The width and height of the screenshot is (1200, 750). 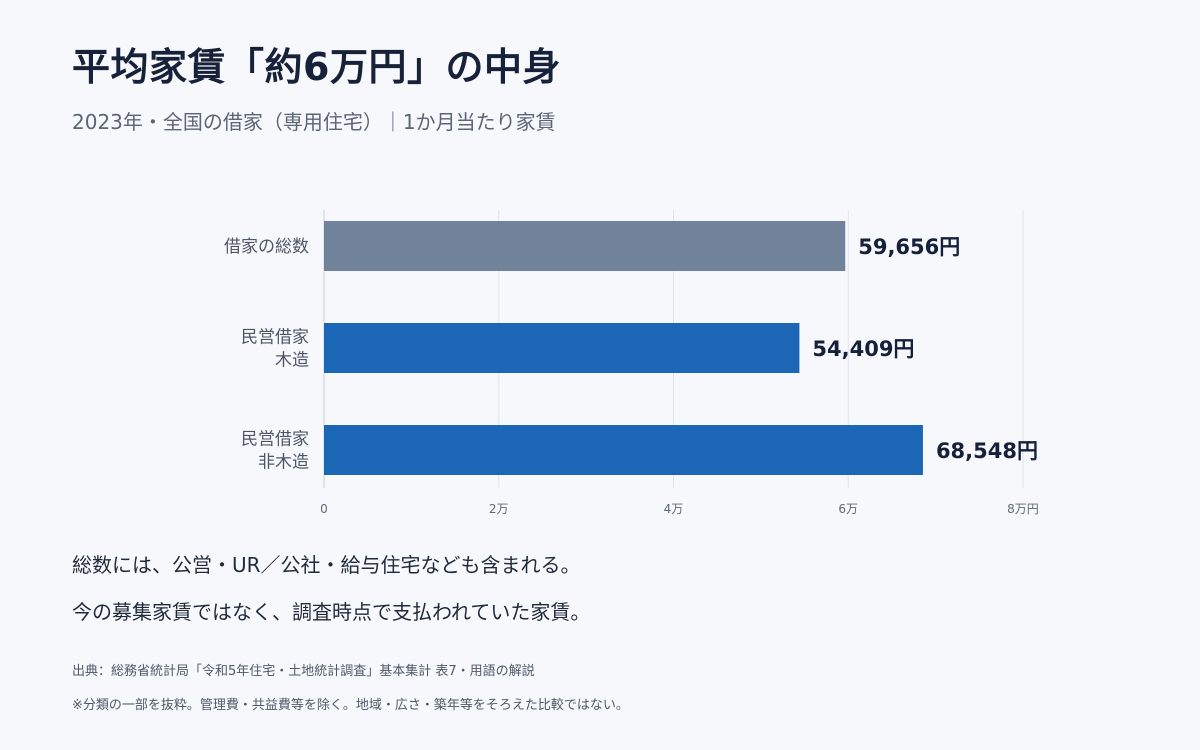 What do you see at coordinates (674, 509) in the screenshot?
I see `x-tick-label: 4万` at bounding box center [674, 509].